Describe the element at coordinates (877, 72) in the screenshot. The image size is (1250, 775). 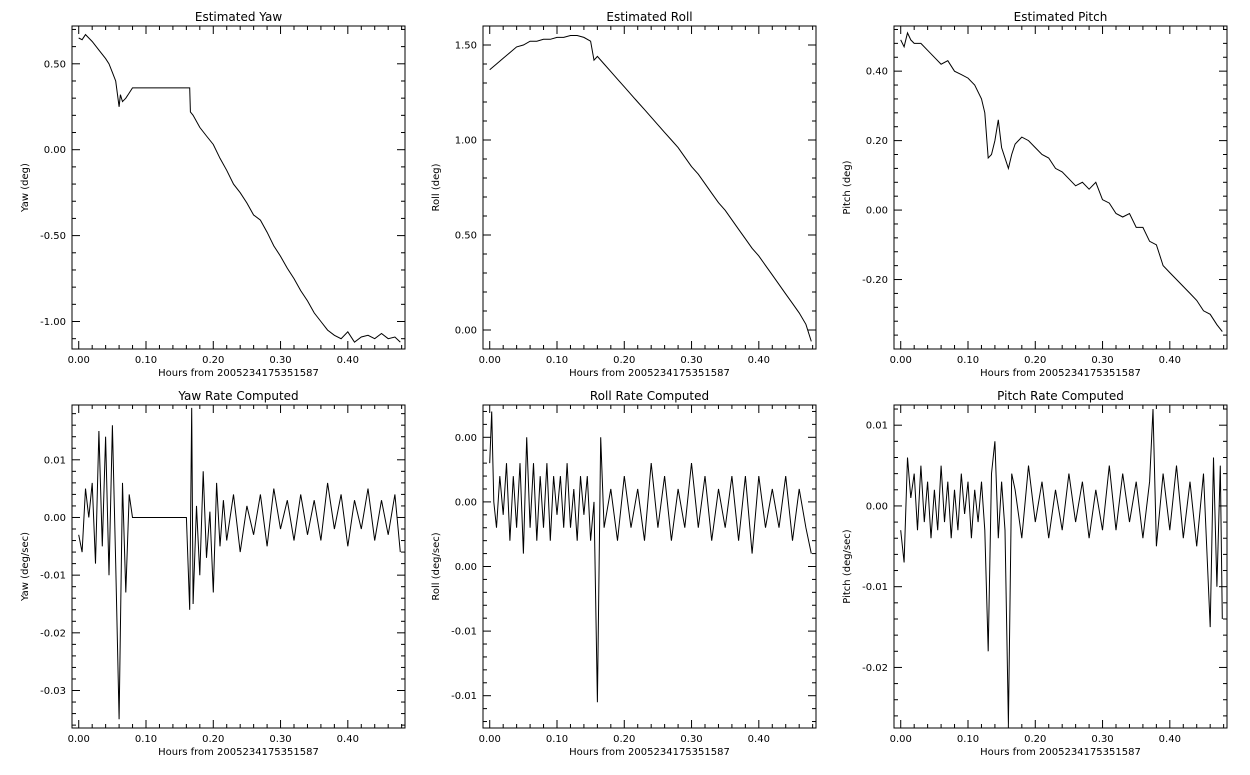
I see `y-tick-label: 0.40` at that location.